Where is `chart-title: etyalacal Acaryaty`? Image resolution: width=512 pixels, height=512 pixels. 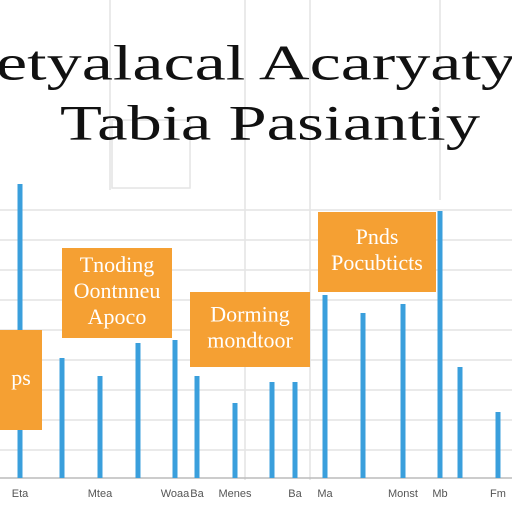
chart-title: etyalacal Acaryaty is located at coordinates (256, 62).